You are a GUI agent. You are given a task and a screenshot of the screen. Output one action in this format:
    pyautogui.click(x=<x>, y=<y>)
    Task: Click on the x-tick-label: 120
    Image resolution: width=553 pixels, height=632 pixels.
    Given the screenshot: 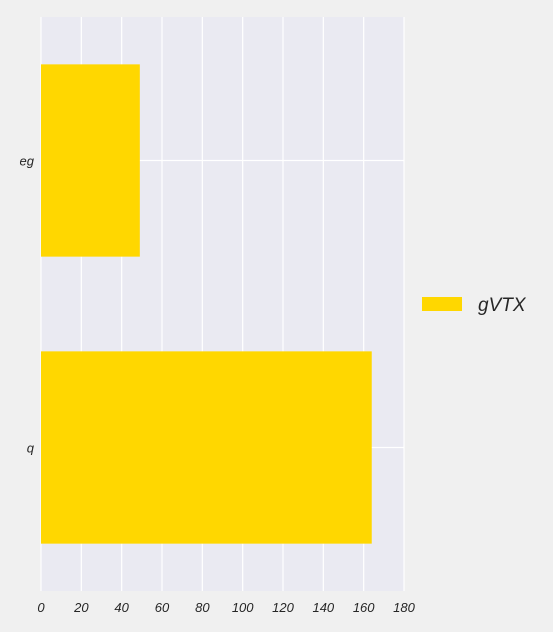 What is the action you would take?
    pyautogui.click(x=283, y=607)
    